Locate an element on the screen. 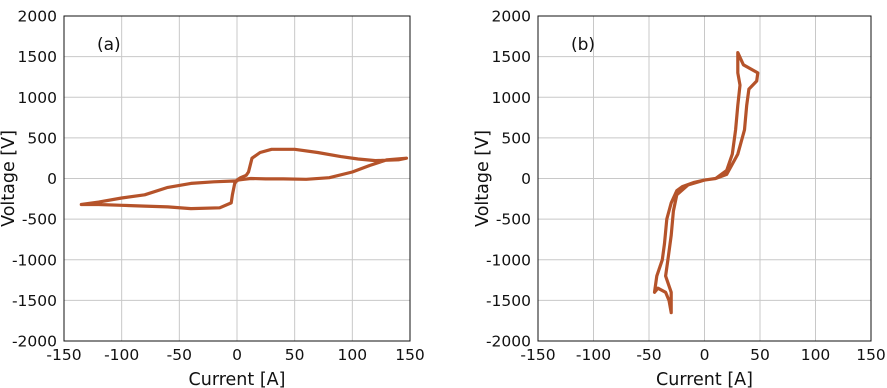 Image resolution: width=887 pixels, height=388 pixels. panel-label: (a) is located at coordinates (109, 45).